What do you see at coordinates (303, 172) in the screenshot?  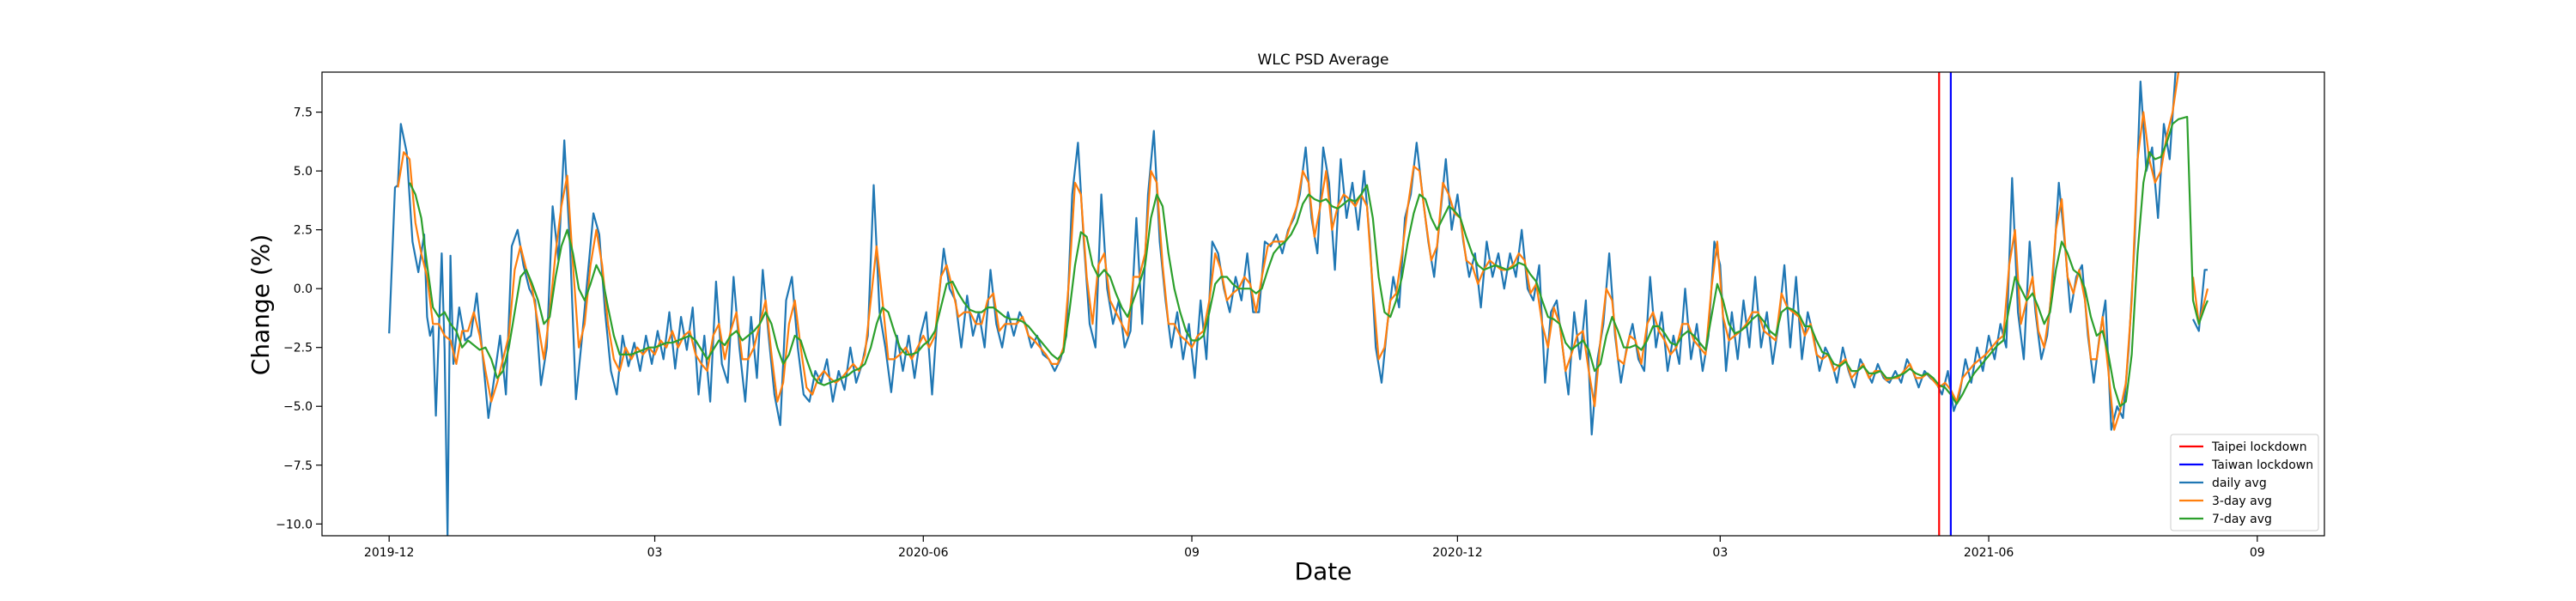 I see `y-tick-label: 5.0` at bounding box center [303, 172].